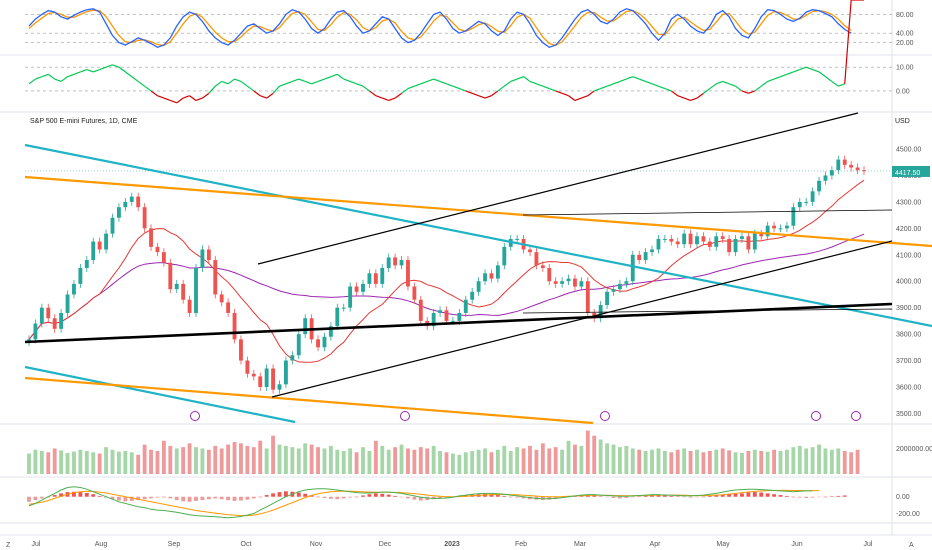 This screenshot has height=550, width=932. Describe the element at coordinates (707, 311) in the screenshot. I see `horizontal-support-line` at that location.